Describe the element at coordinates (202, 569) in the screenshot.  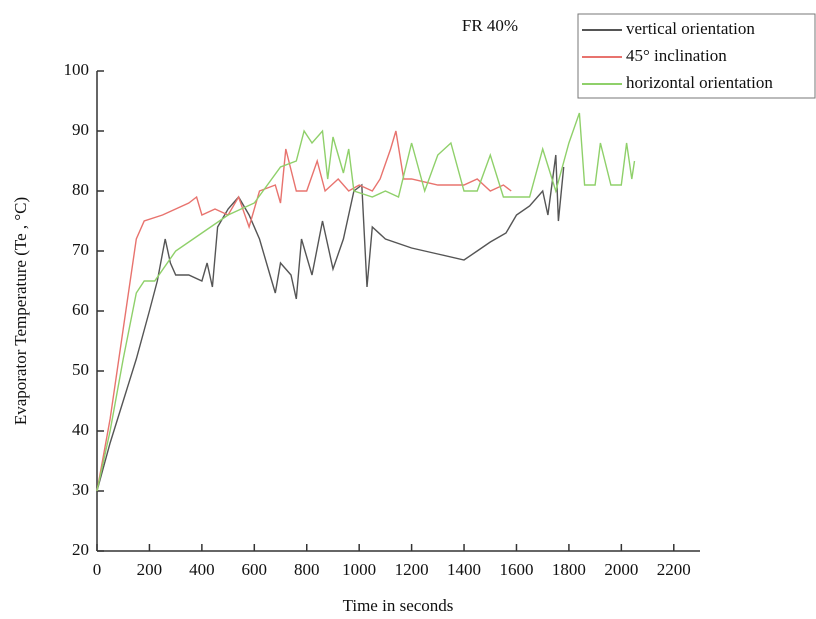
I see `x-tick-label: 400` at that location.